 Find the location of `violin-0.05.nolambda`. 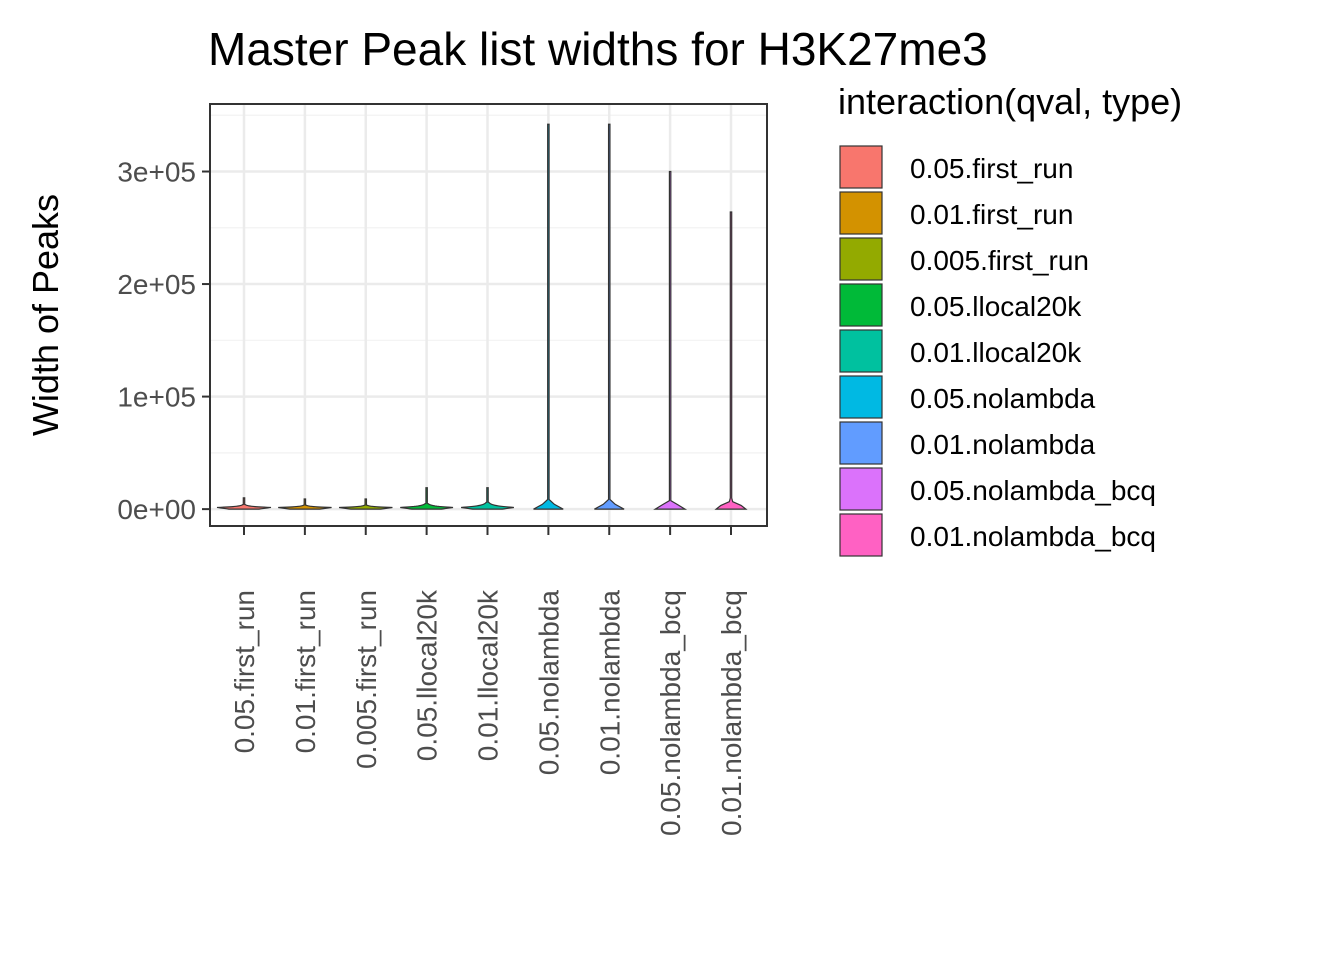

violin-0.05.nolambda is located at coordinates (548, 316).